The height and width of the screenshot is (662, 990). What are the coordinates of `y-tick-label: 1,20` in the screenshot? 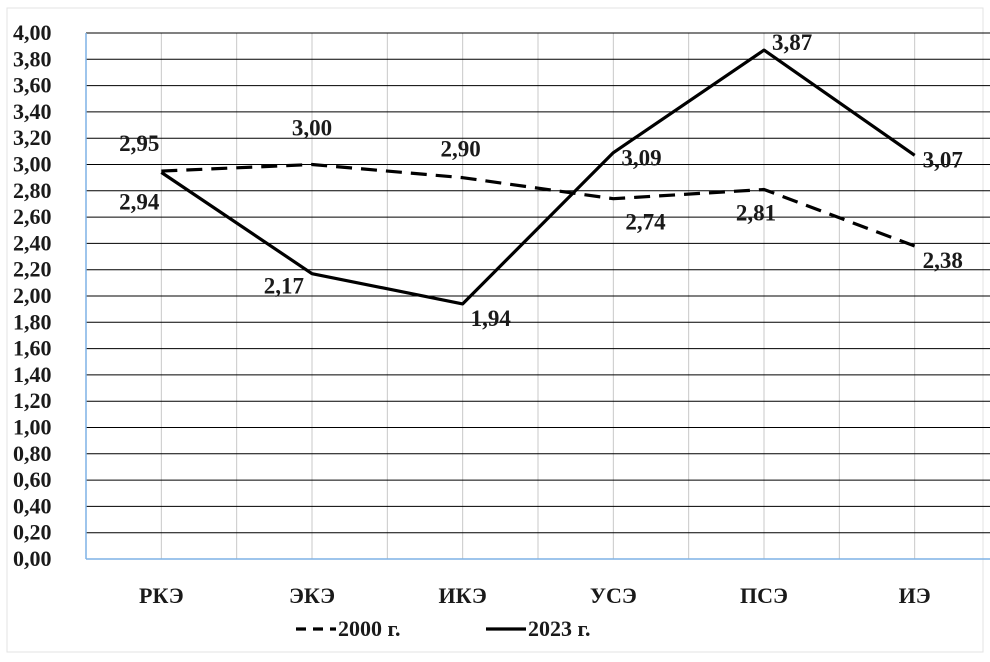 It's located at (32, 400).